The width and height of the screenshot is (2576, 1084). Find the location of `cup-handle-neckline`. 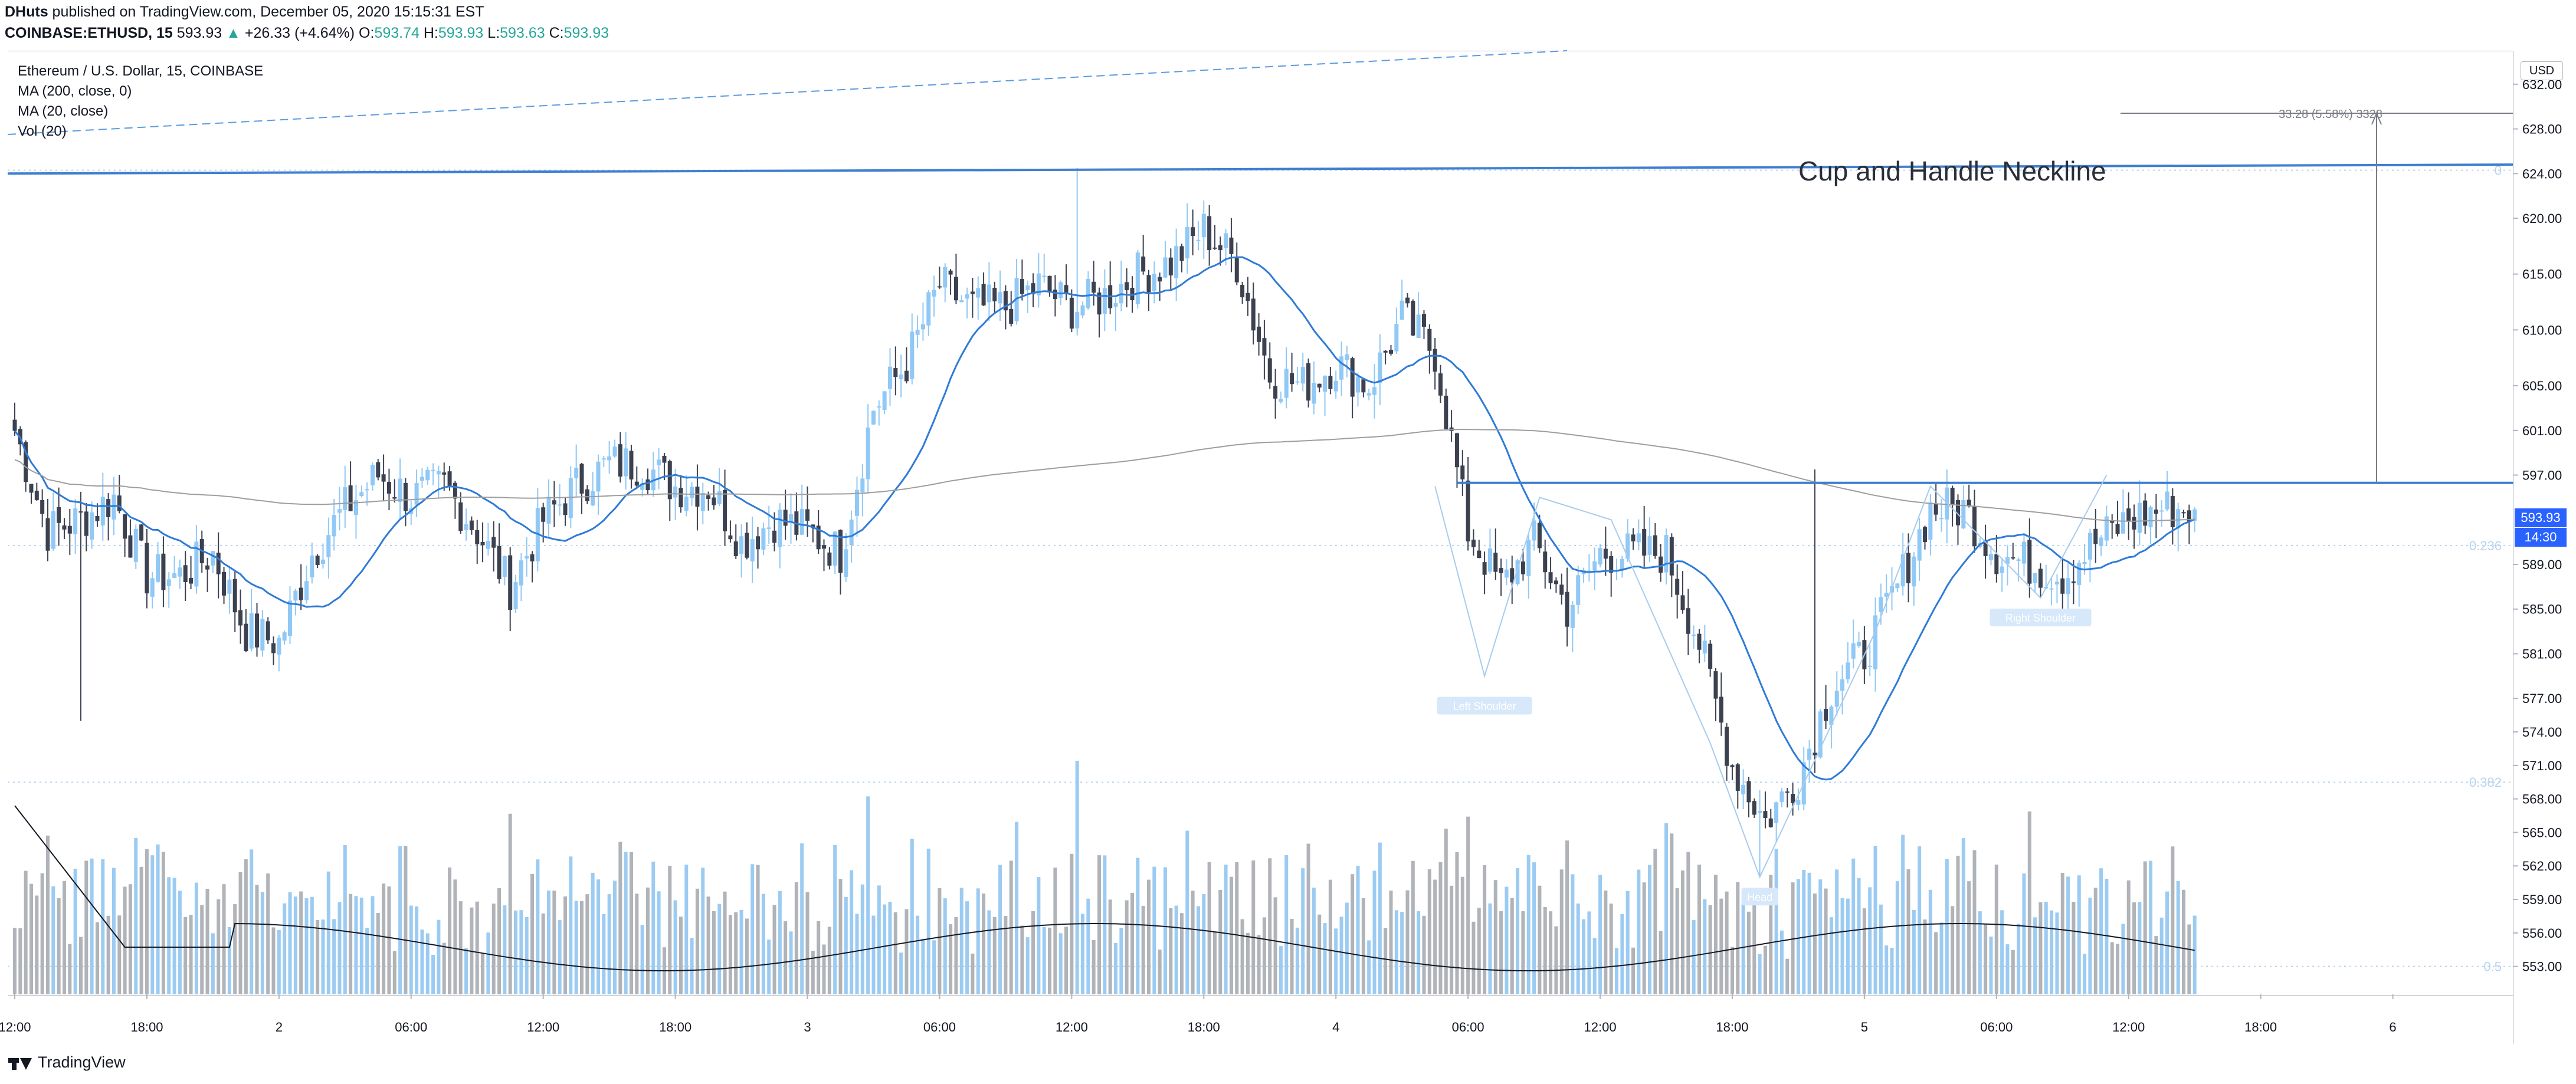

cup-handle-neckline is located at coordinates (1260, 169).